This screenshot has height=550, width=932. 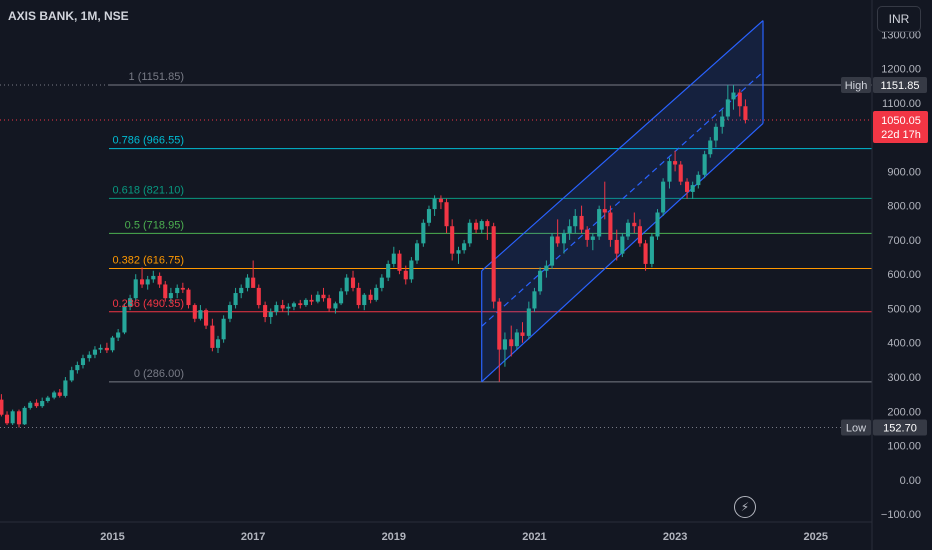 What do you see at coordinates (856, 86) in the screenshot?
I see `price-tag-label: High` at bounding box center [856, 86].